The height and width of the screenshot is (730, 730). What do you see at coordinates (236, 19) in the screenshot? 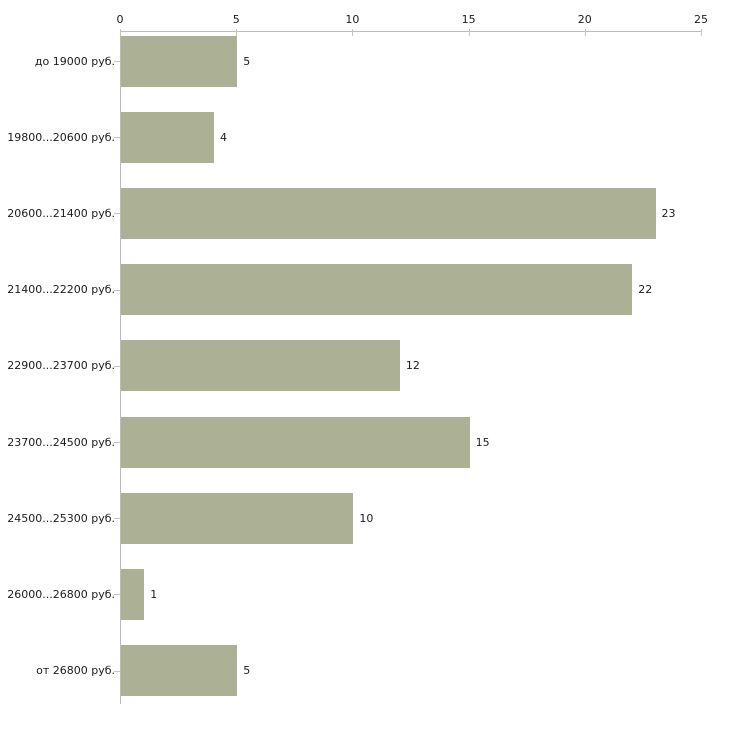
I see `x-axis-tick-label: 5` at bounding box center [236, 19].